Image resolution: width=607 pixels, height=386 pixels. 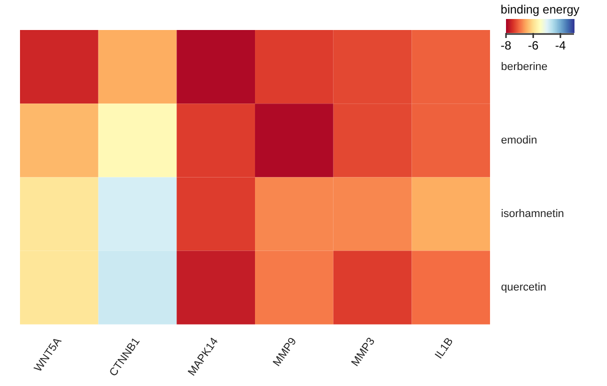 What do you see at coordinates (519, 140) in the screenshot?
I see `y-tick-label: emodin` at bounding box center [519, 140].